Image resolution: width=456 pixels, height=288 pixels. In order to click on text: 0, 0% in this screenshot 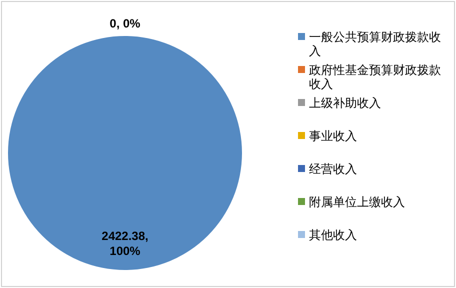, I will do `click(125, 23)`.